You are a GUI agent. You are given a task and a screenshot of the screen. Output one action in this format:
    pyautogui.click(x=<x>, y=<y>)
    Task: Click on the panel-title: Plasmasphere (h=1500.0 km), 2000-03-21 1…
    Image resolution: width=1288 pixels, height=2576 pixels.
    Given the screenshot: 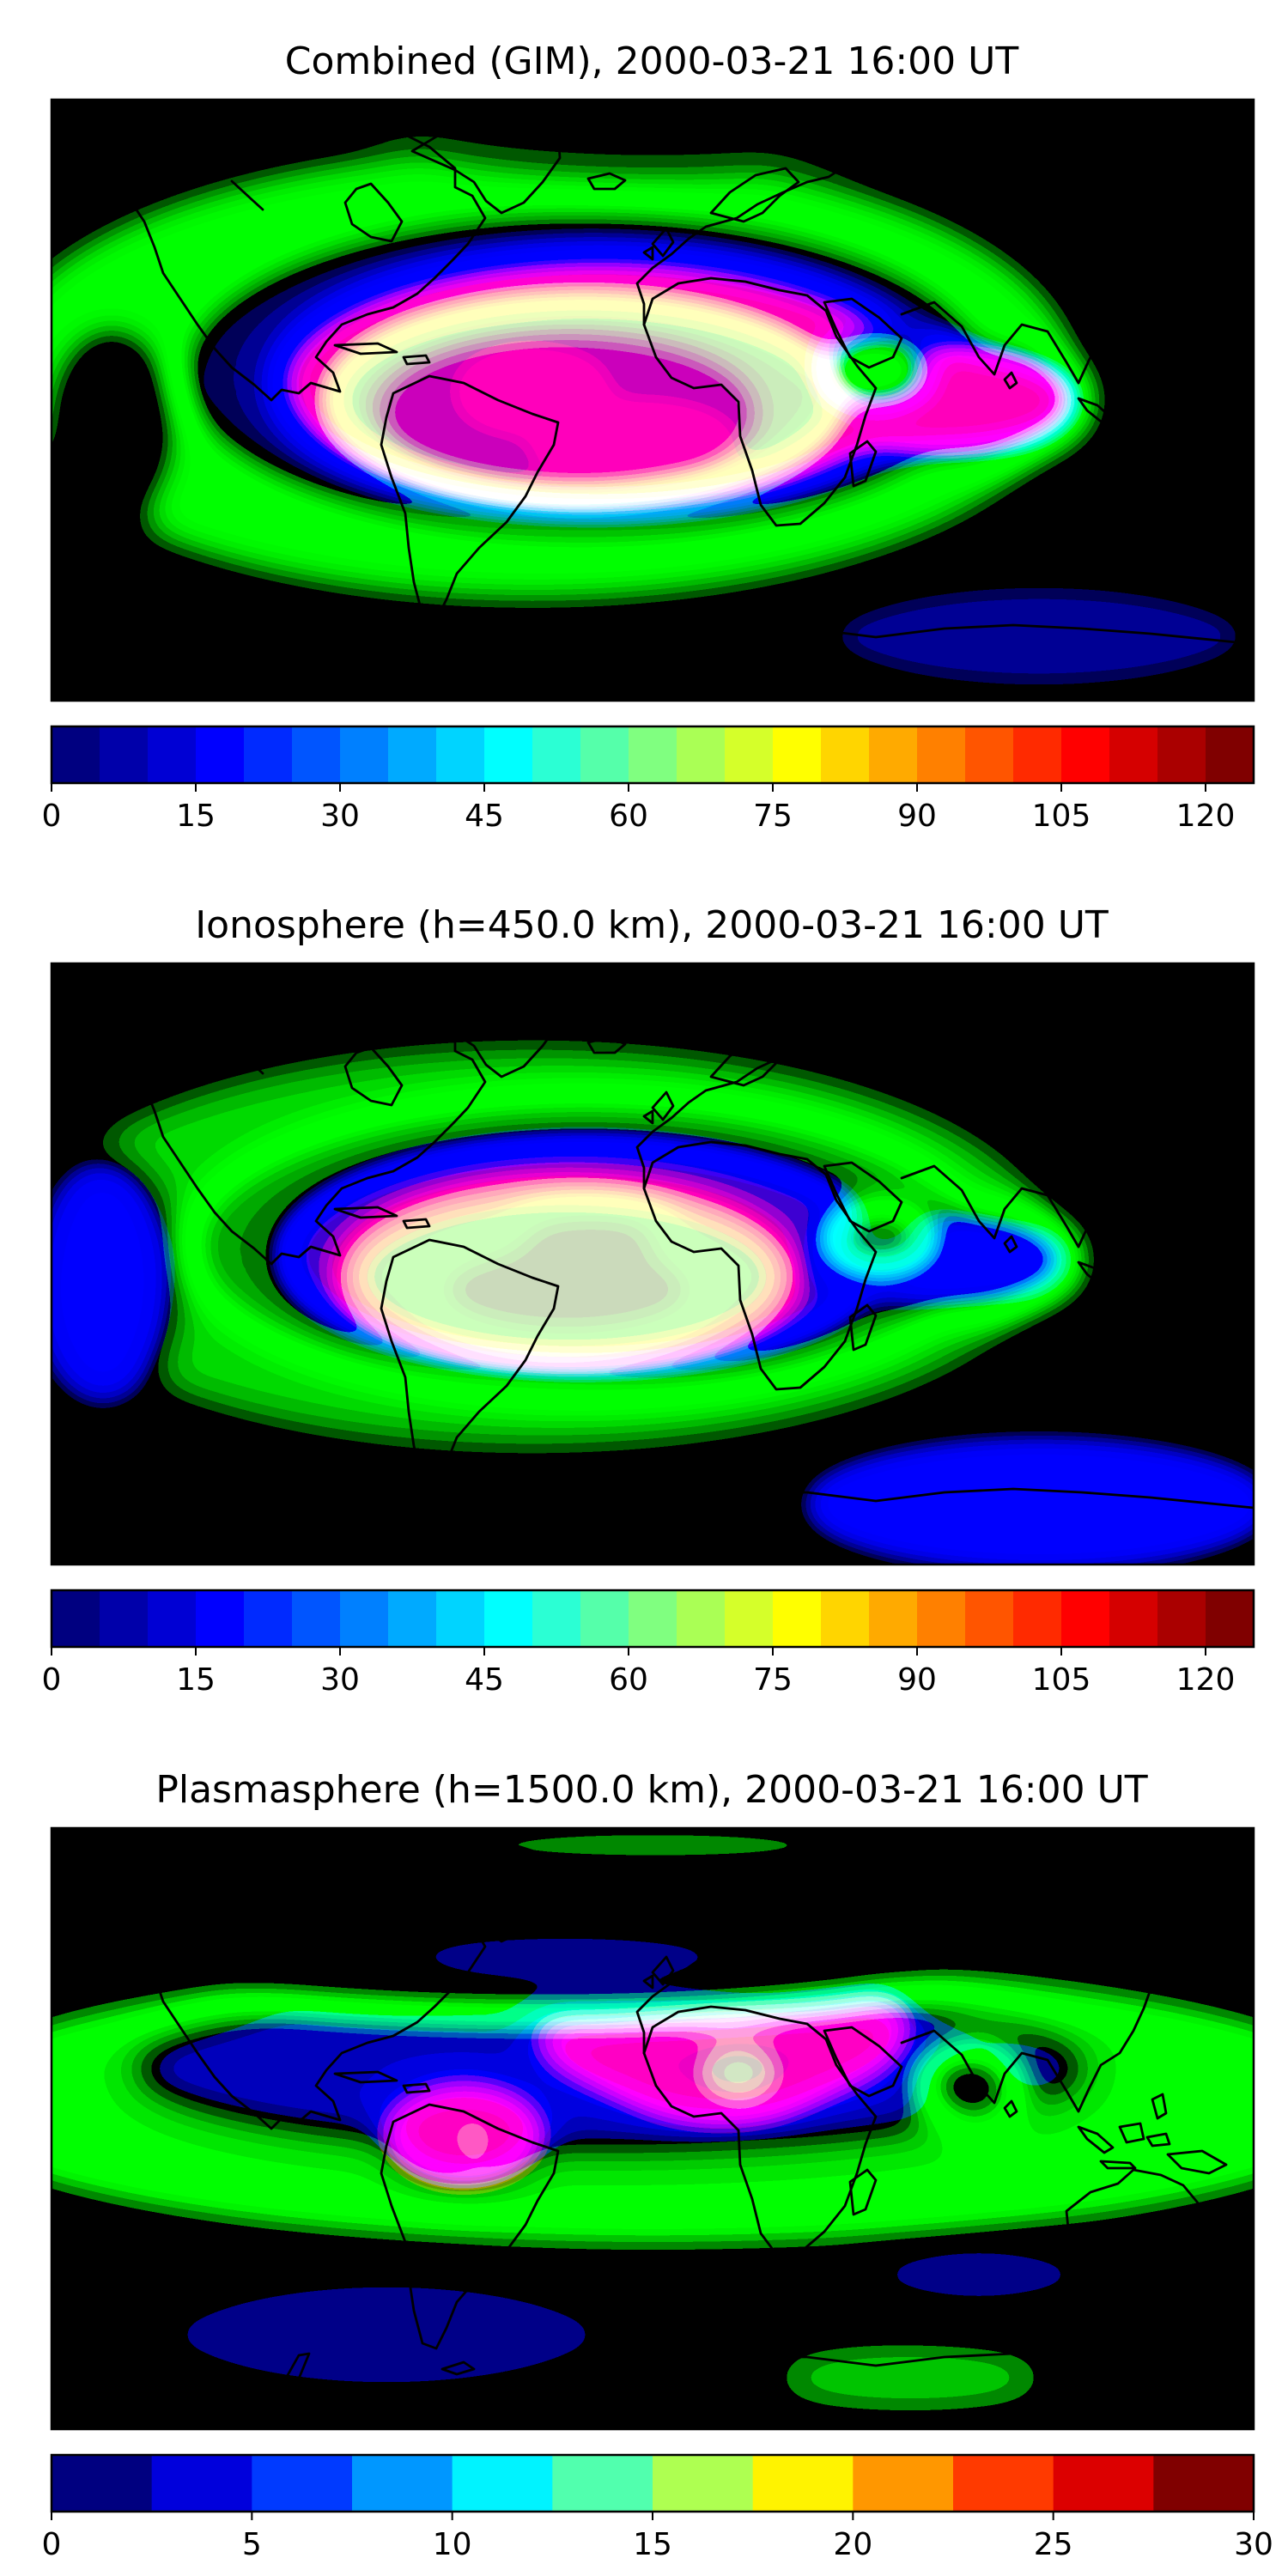 What is the action you would take?
    pyautogui.click(x=651, y=1790)
    